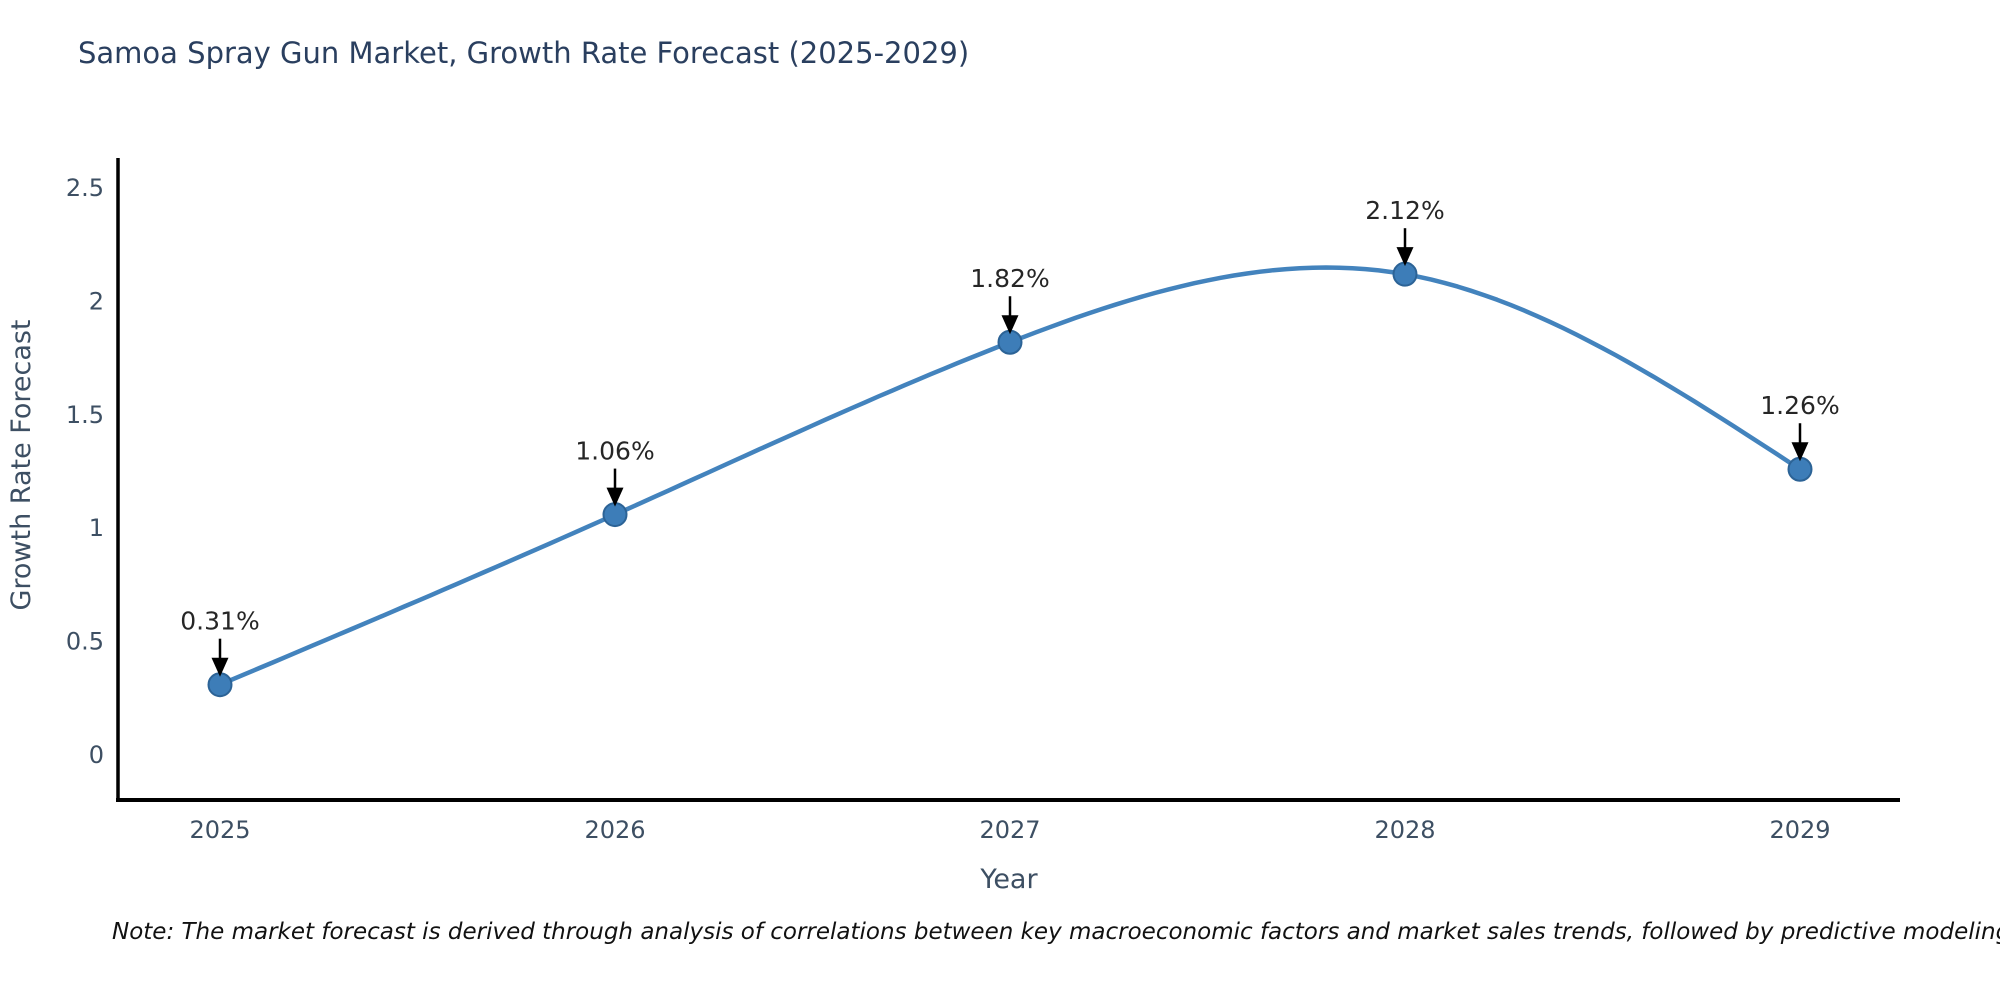 This screenshot has width=2000, height=1000. Describe the element at coordinates (1009, 278) in the screenshot. I see `annotation-label: 1.82%` at that location.